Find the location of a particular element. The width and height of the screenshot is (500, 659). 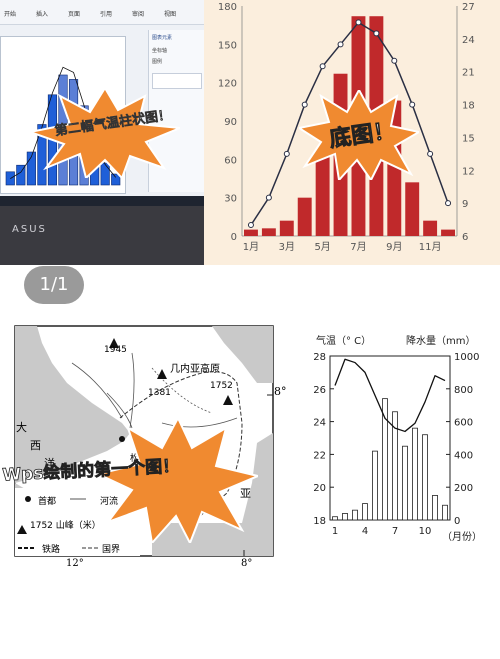

brand-logo: ASUS is located at coordinates (29, 229).